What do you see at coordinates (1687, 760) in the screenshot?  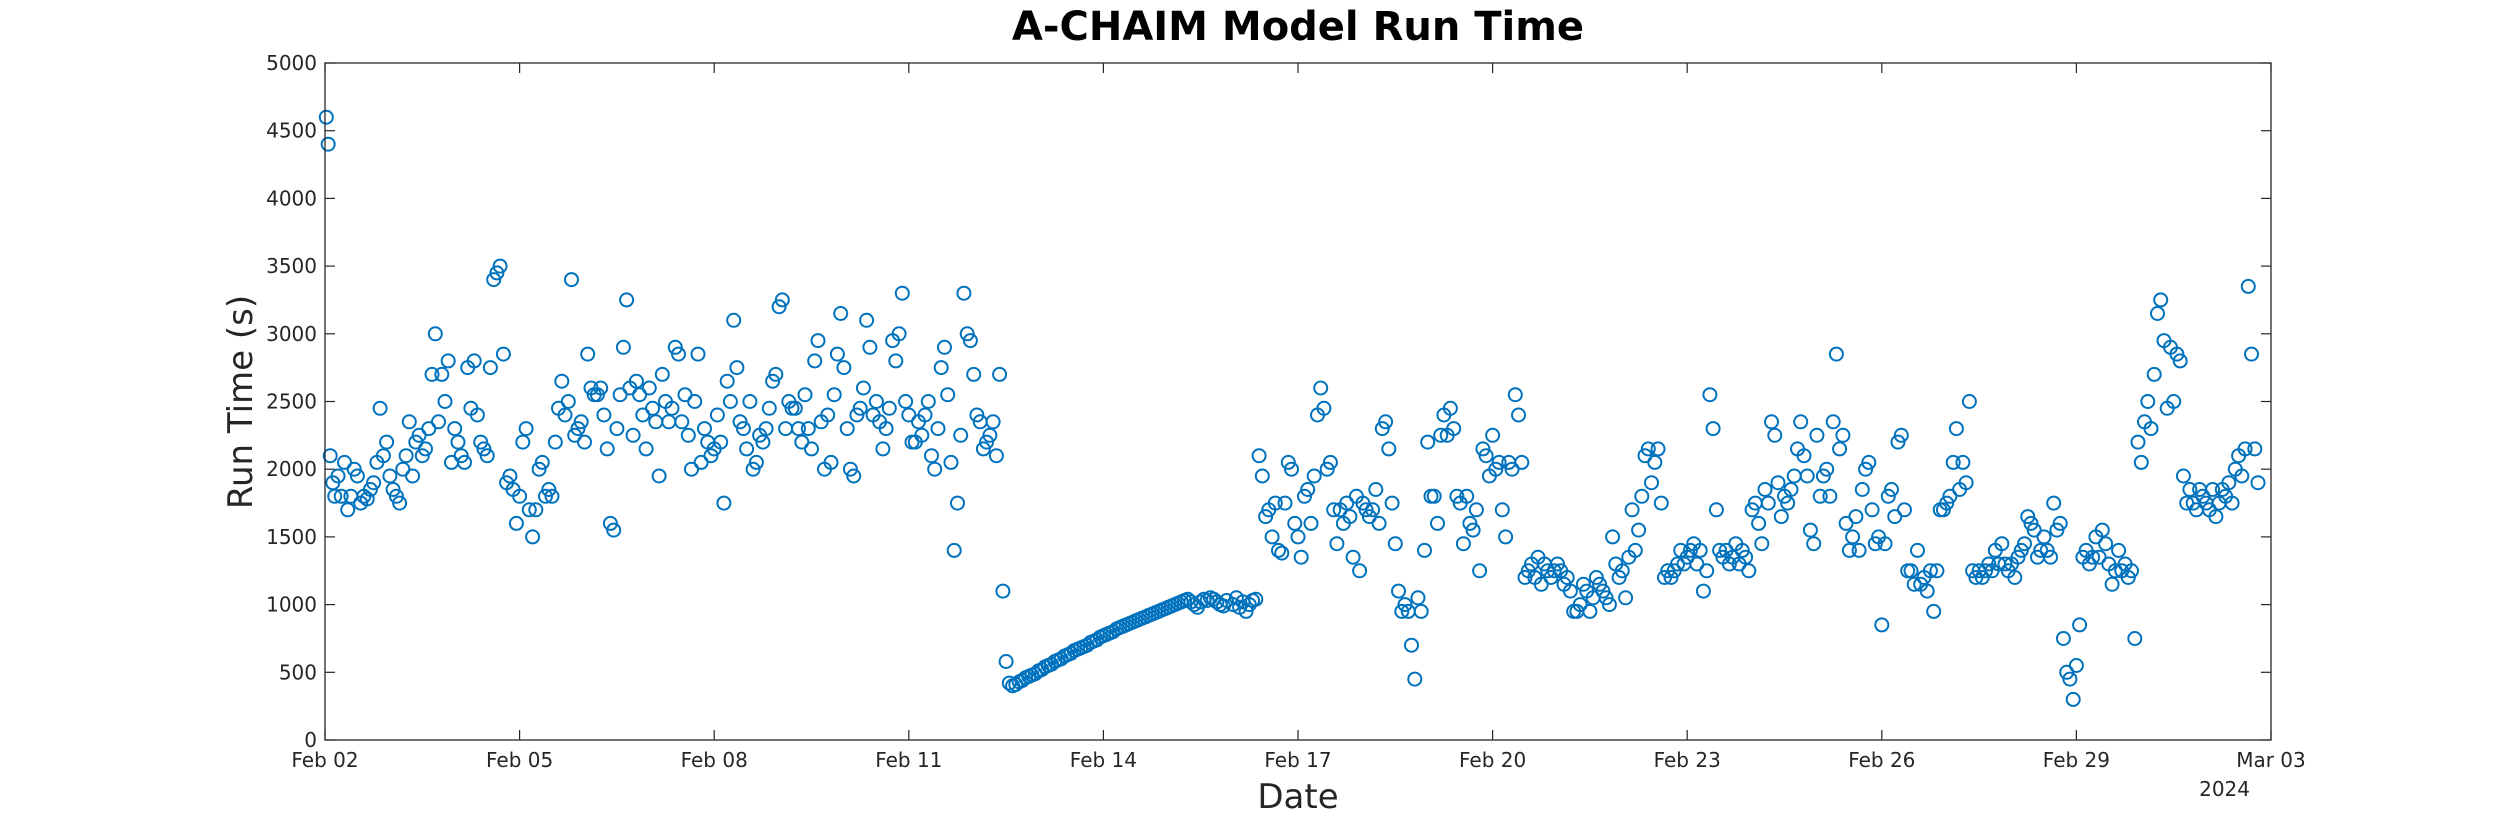 I see `x-tick-label: Feb 23` at bounding box center [1687, 760].